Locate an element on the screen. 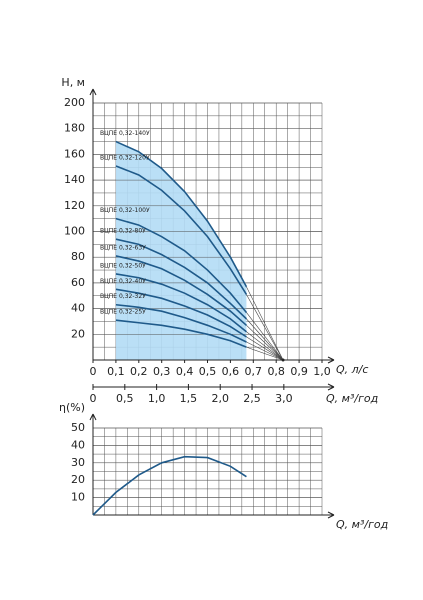 This screenshot has height=600, width=423. y-axis-label: Н, м is located at coordinates (73, 82).